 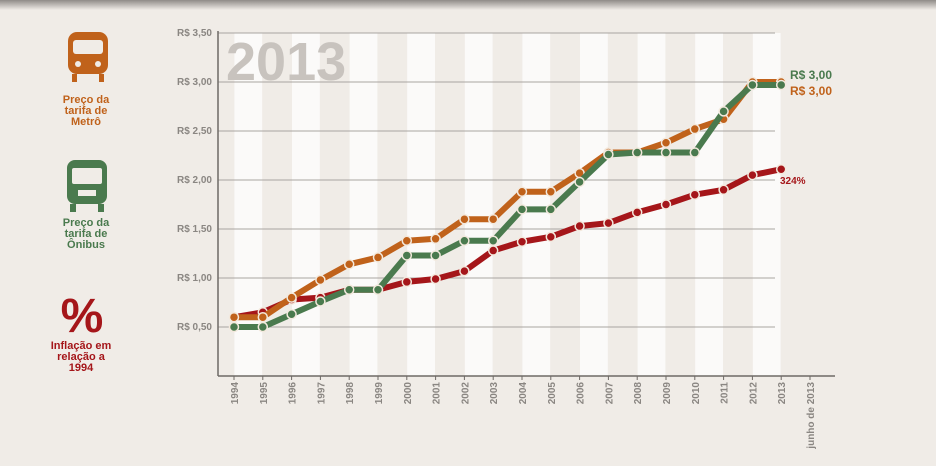 I want to click on x-tick-label: 2012, so click(x=753, y=393).